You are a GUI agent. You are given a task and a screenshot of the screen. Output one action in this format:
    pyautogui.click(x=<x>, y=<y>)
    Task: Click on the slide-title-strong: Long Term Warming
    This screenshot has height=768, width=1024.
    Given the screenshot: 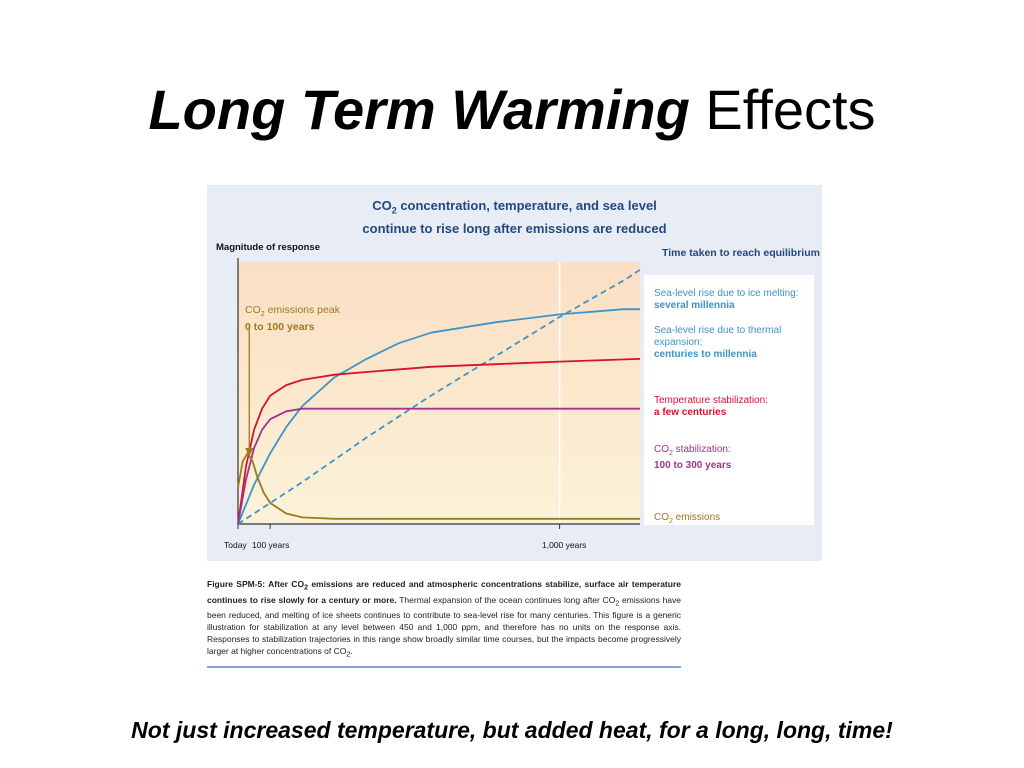 What is the action you would take?
    pyautogui.click(x=419, y=109)
    